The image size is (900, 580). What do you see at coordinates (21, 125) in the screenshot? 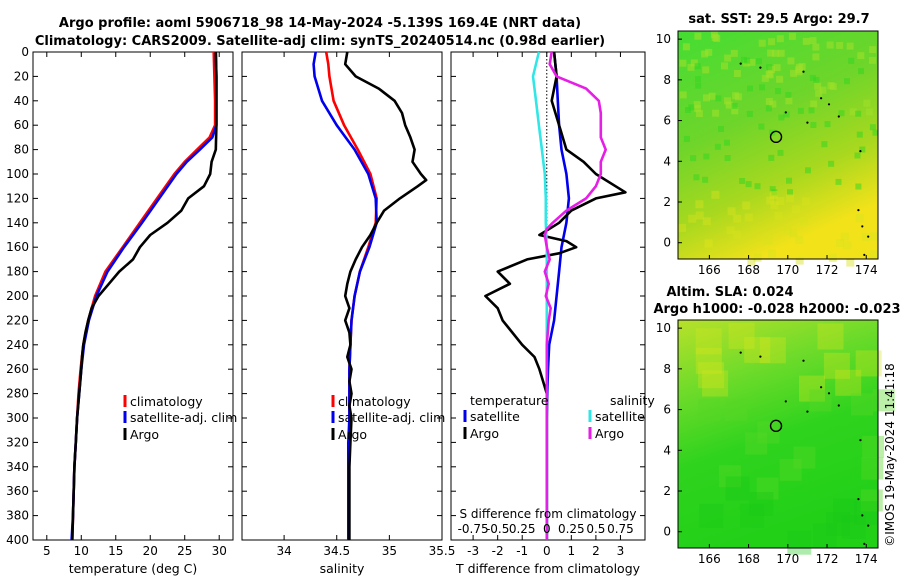
I see `y-tick-label: 60` at bounding box center [21, 125].